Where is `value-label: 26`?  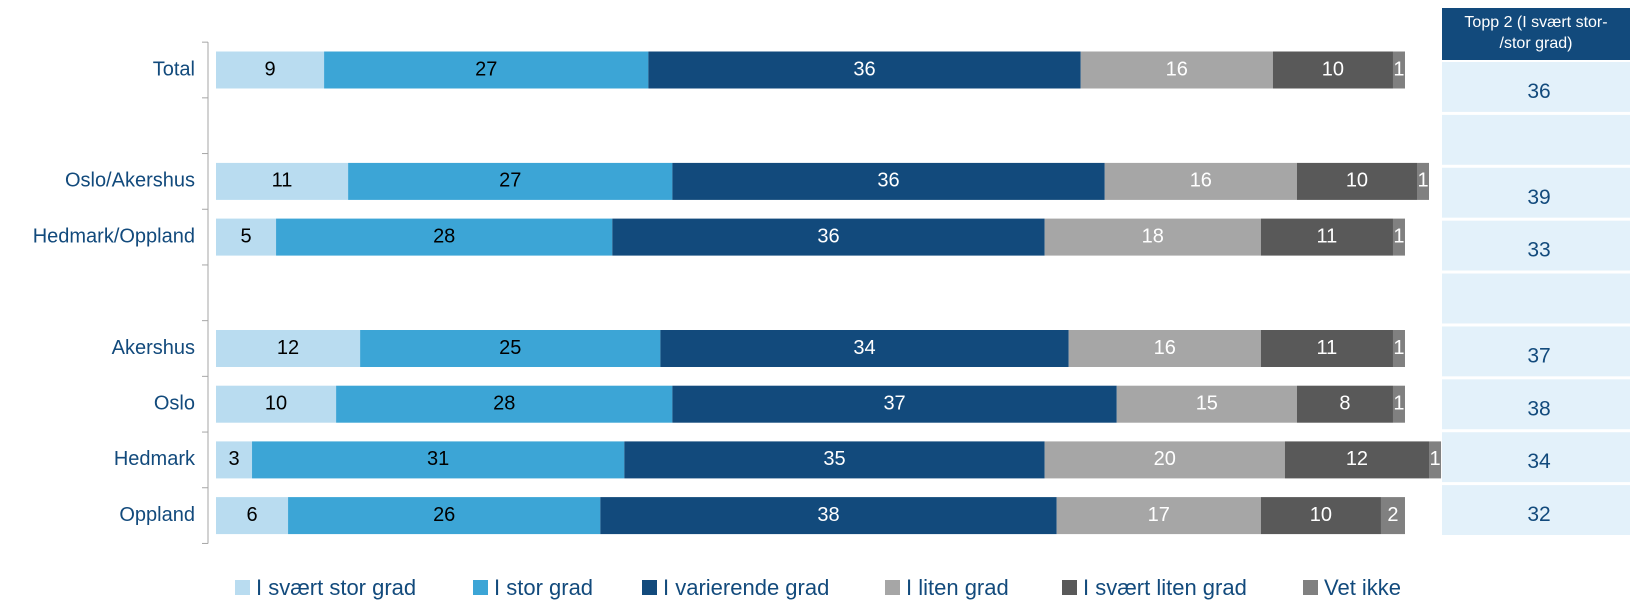
value-label: 26 is located at coordinates (444, 515).